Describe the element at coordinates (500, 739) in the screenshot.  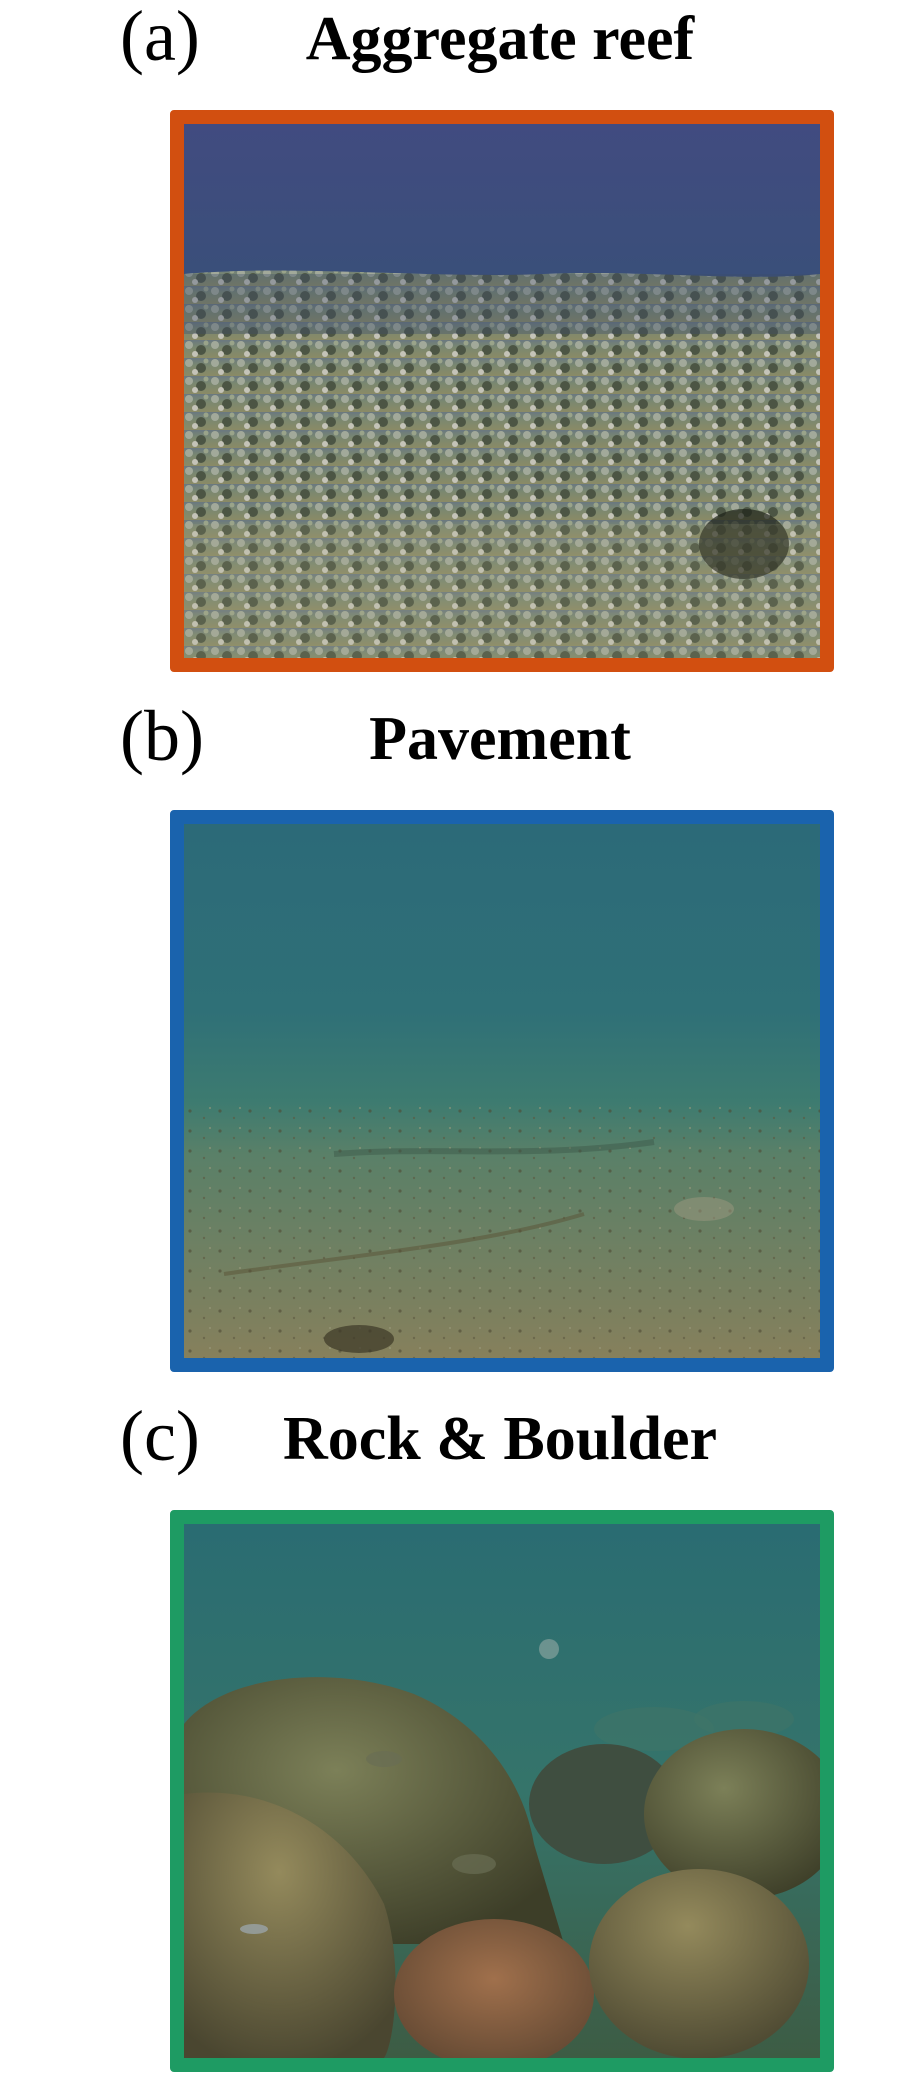
I see `panel-title-b: Pavement` at that location.